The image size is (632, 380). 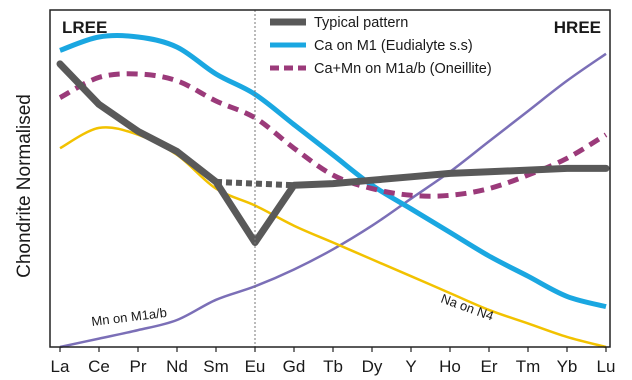 What do you see at coordinates (403, 69) in the screenshot?
I see `legend-label-camn: Ca+Mn on M1a/b (Oneillite)` at bounding box center [403, 69].